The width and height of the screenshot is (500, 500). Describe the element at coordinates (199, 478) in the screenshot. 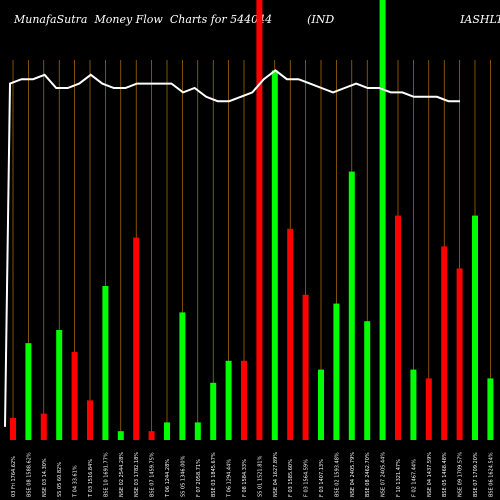

I see `x-tick-label: F 07 2058.71%` at that location.